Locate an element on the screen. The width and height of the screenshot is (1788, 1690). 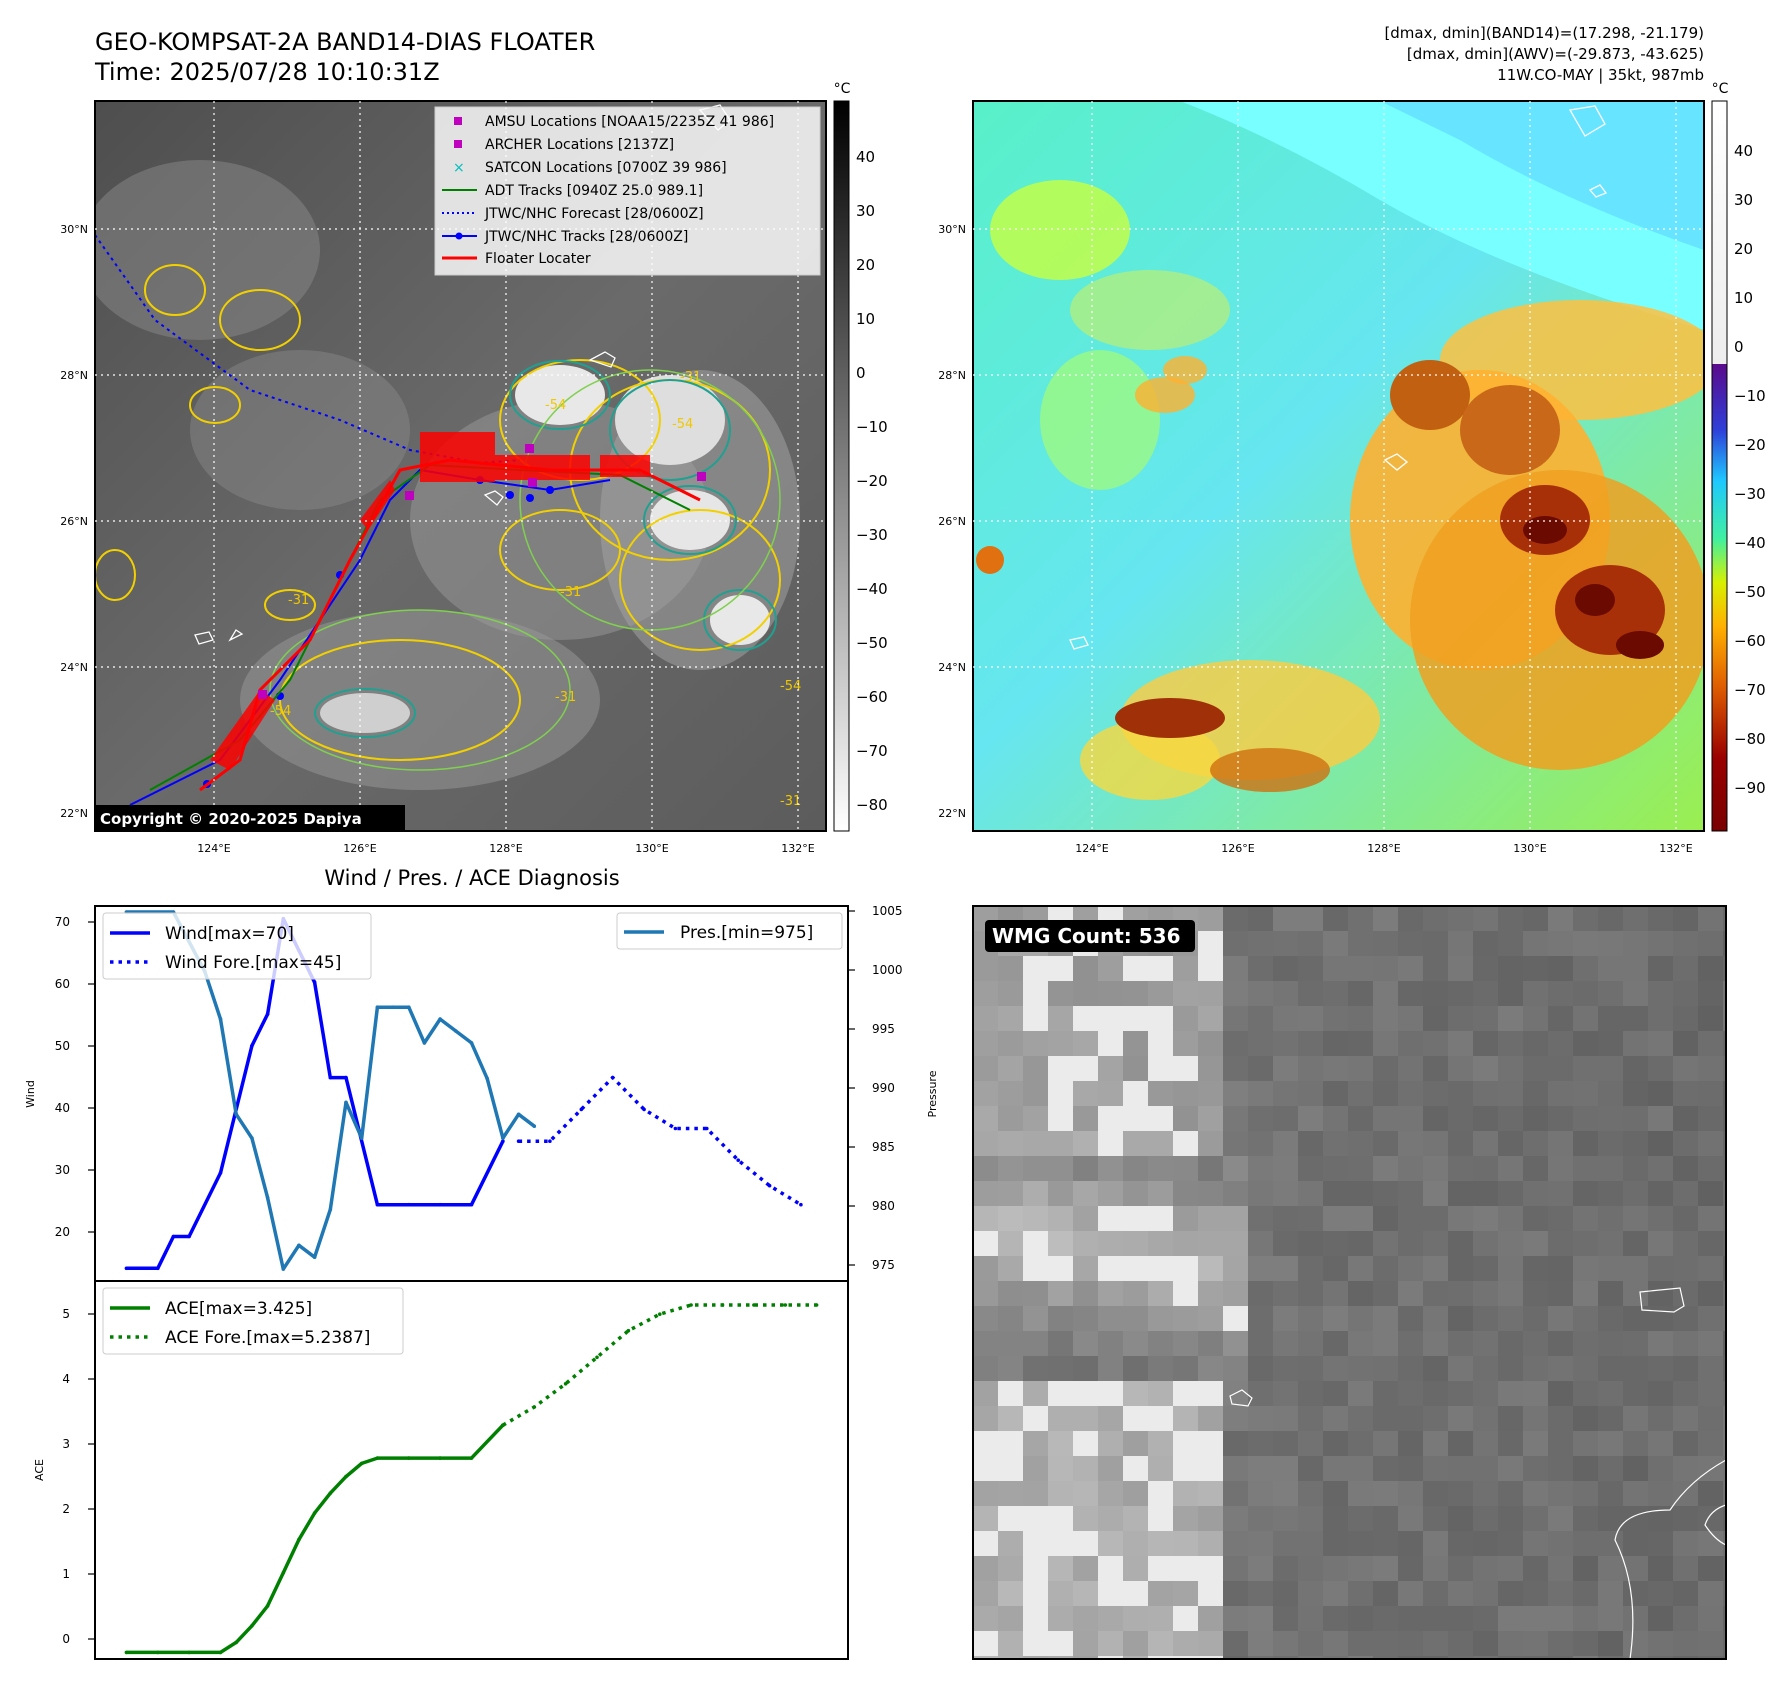
wind-ytick-70: 70 is located at coordinates (62, 922).